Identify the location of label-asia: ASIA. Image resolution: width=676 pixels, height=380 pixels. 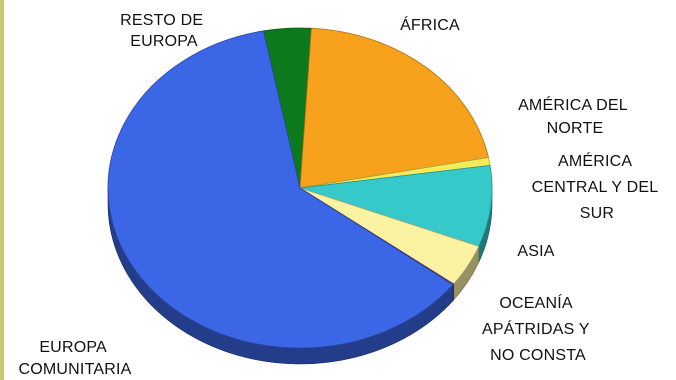
(535, 251).